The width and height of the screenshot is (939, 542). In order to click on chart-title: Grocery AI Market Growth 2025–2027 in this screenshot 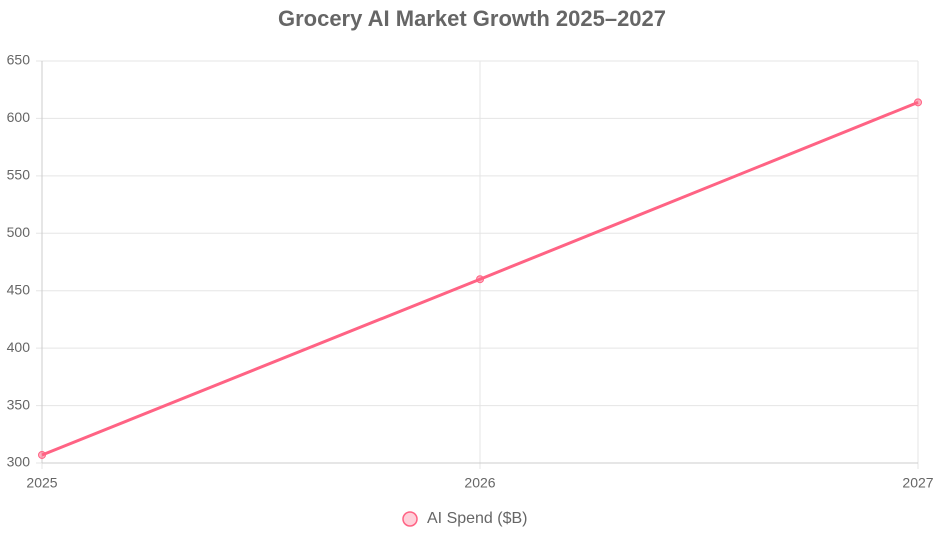, I will do `click(472, 18)`.